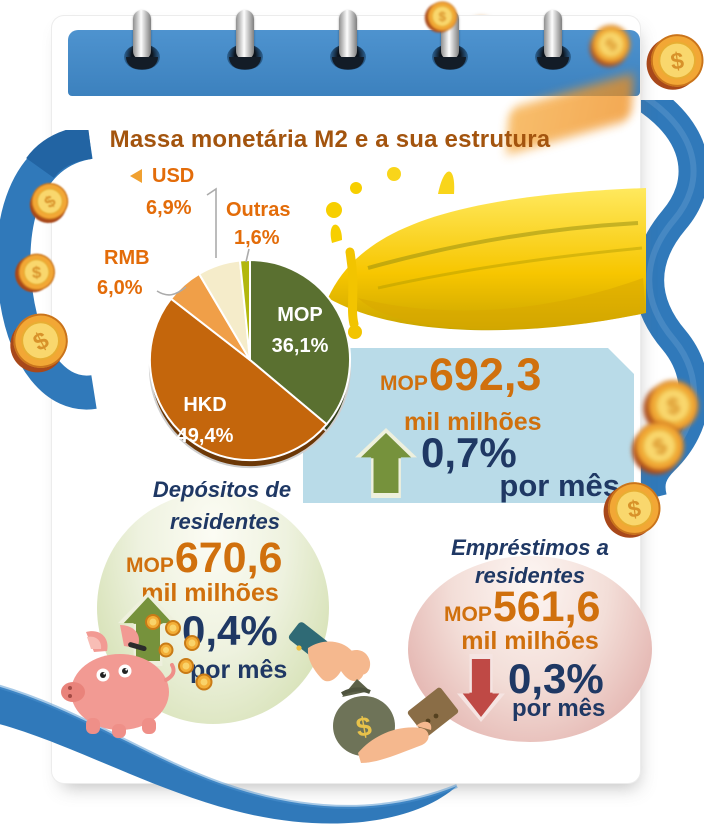 The width and height of the screenshot is (704, 836). Describe the element at coordinates (173, 176) in the screenshot. I see `pie-label-usd: USD` at that location.